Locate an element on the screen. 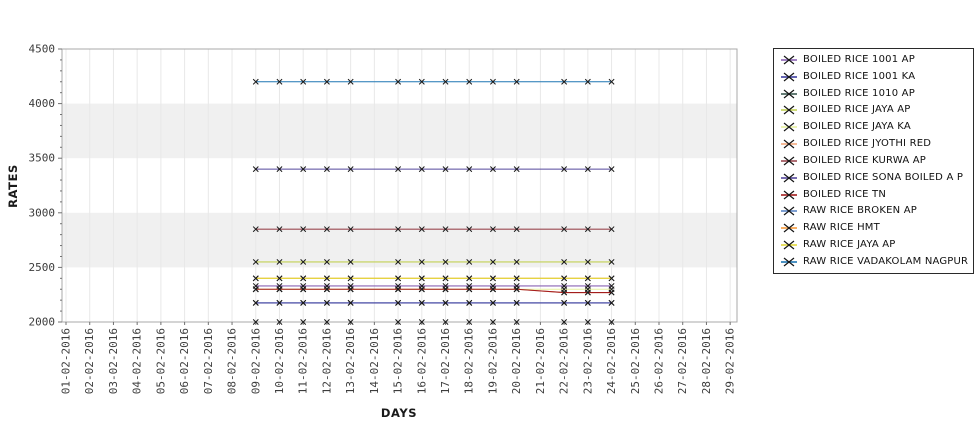  x-tick-label: 22-02-2016 is located at coordinates (564, 361).